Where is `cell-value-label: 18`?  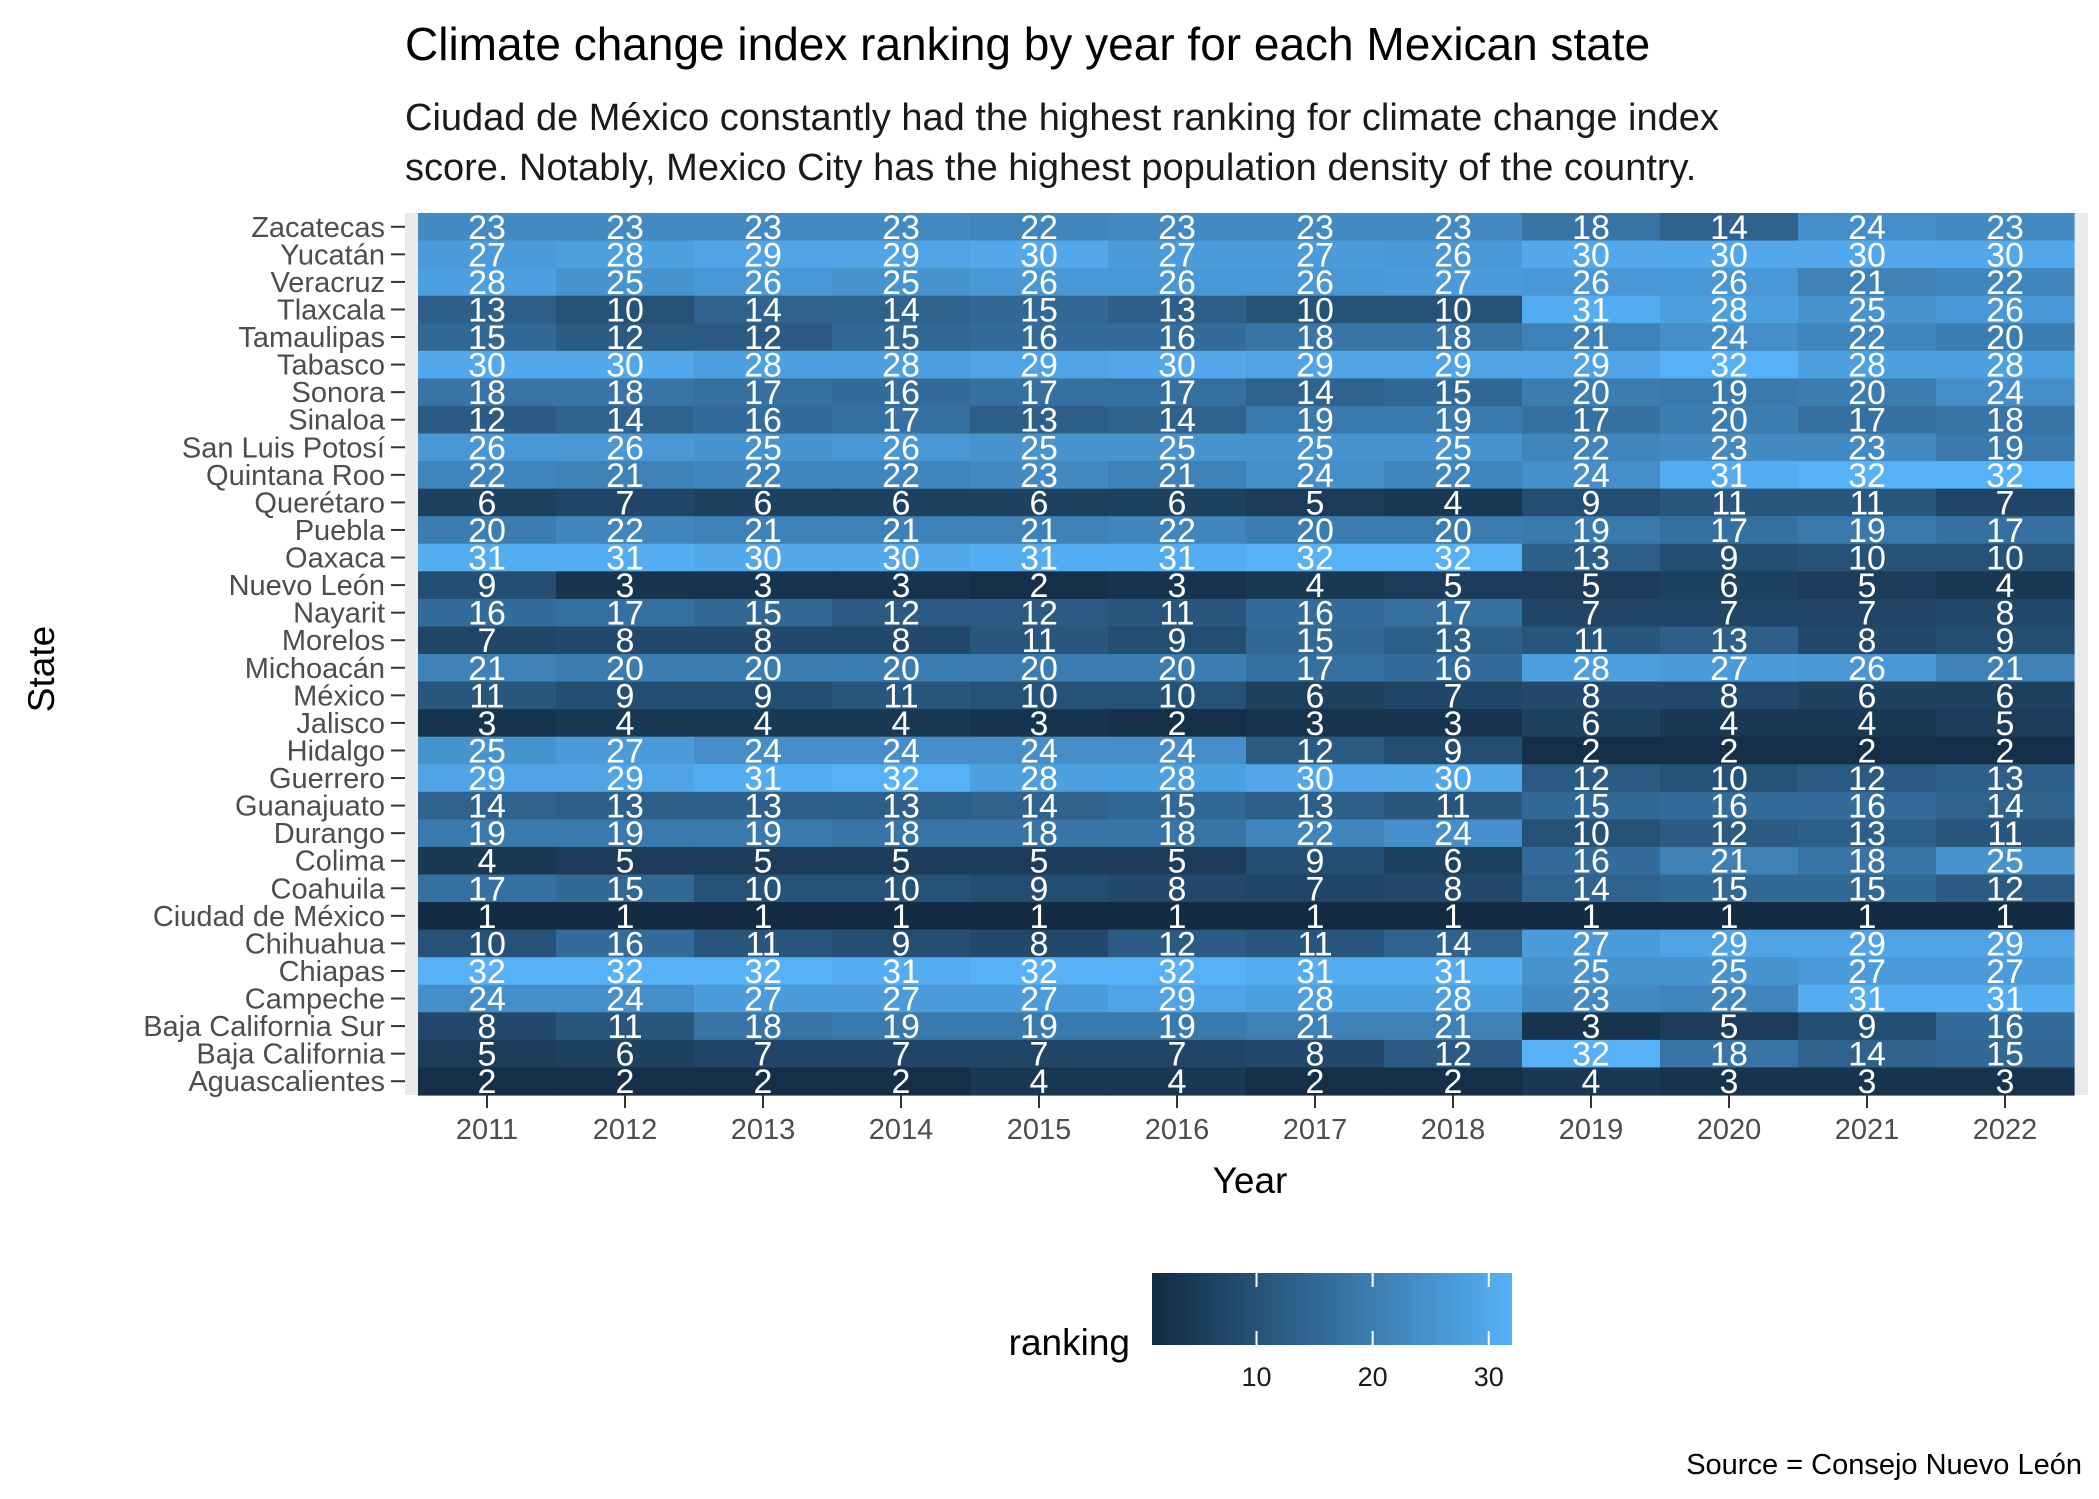 cell-value-label: 18 is located at coordinates (625, 393).